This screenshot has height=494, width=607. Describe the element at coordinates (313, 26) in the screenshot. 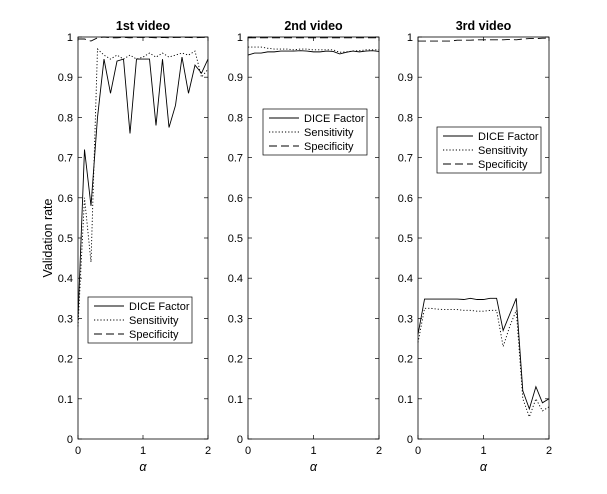

I see `chart-title: 2nd video` at that location.